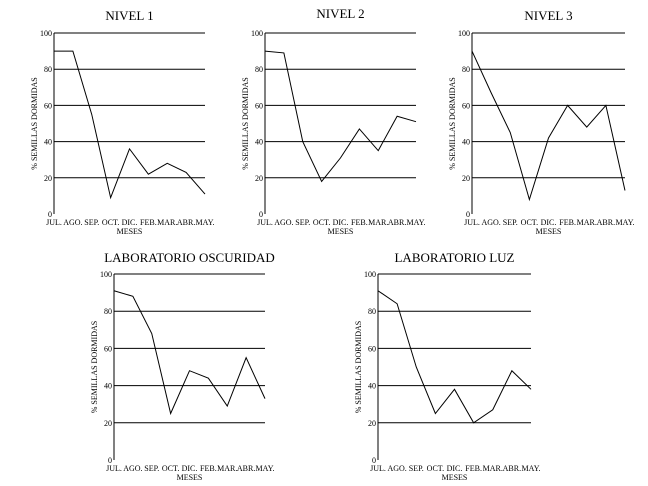 This screenshot has height=486, width=648. I want to click on chart-title: NIVEL 3, so click(548, 15).